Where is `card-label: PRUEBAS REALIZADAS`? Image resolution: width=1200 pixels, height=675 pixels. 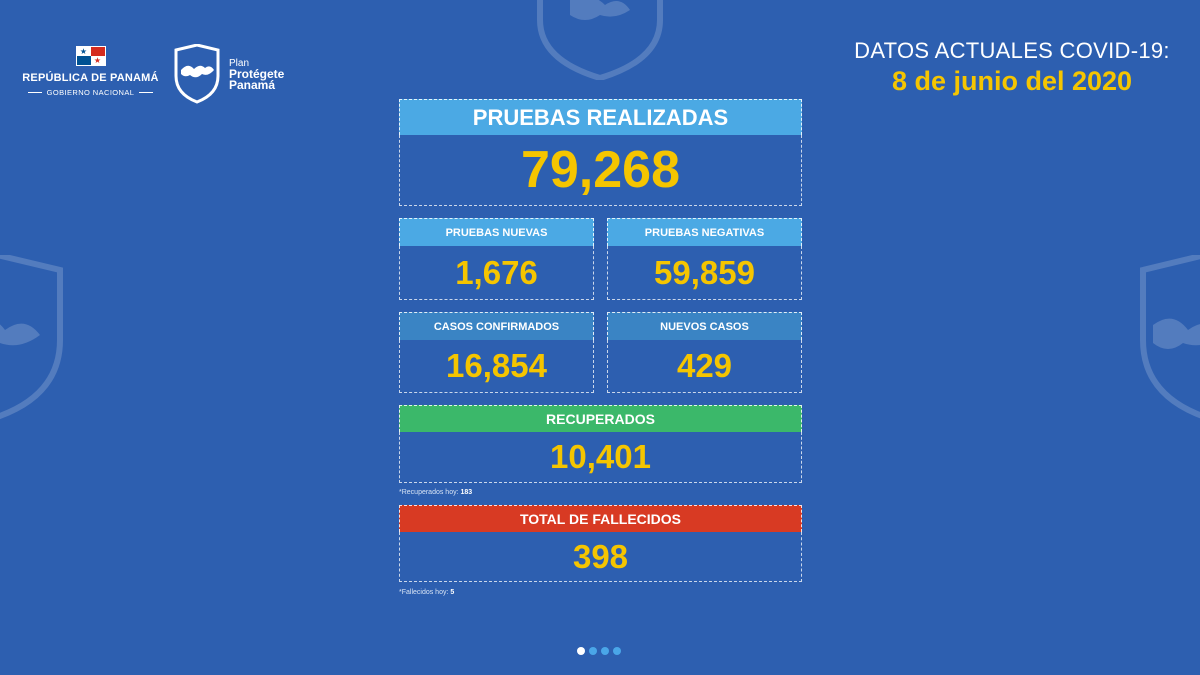
card-label: PRUEBAS REALIZADAS is located at coordinates (600, 117).